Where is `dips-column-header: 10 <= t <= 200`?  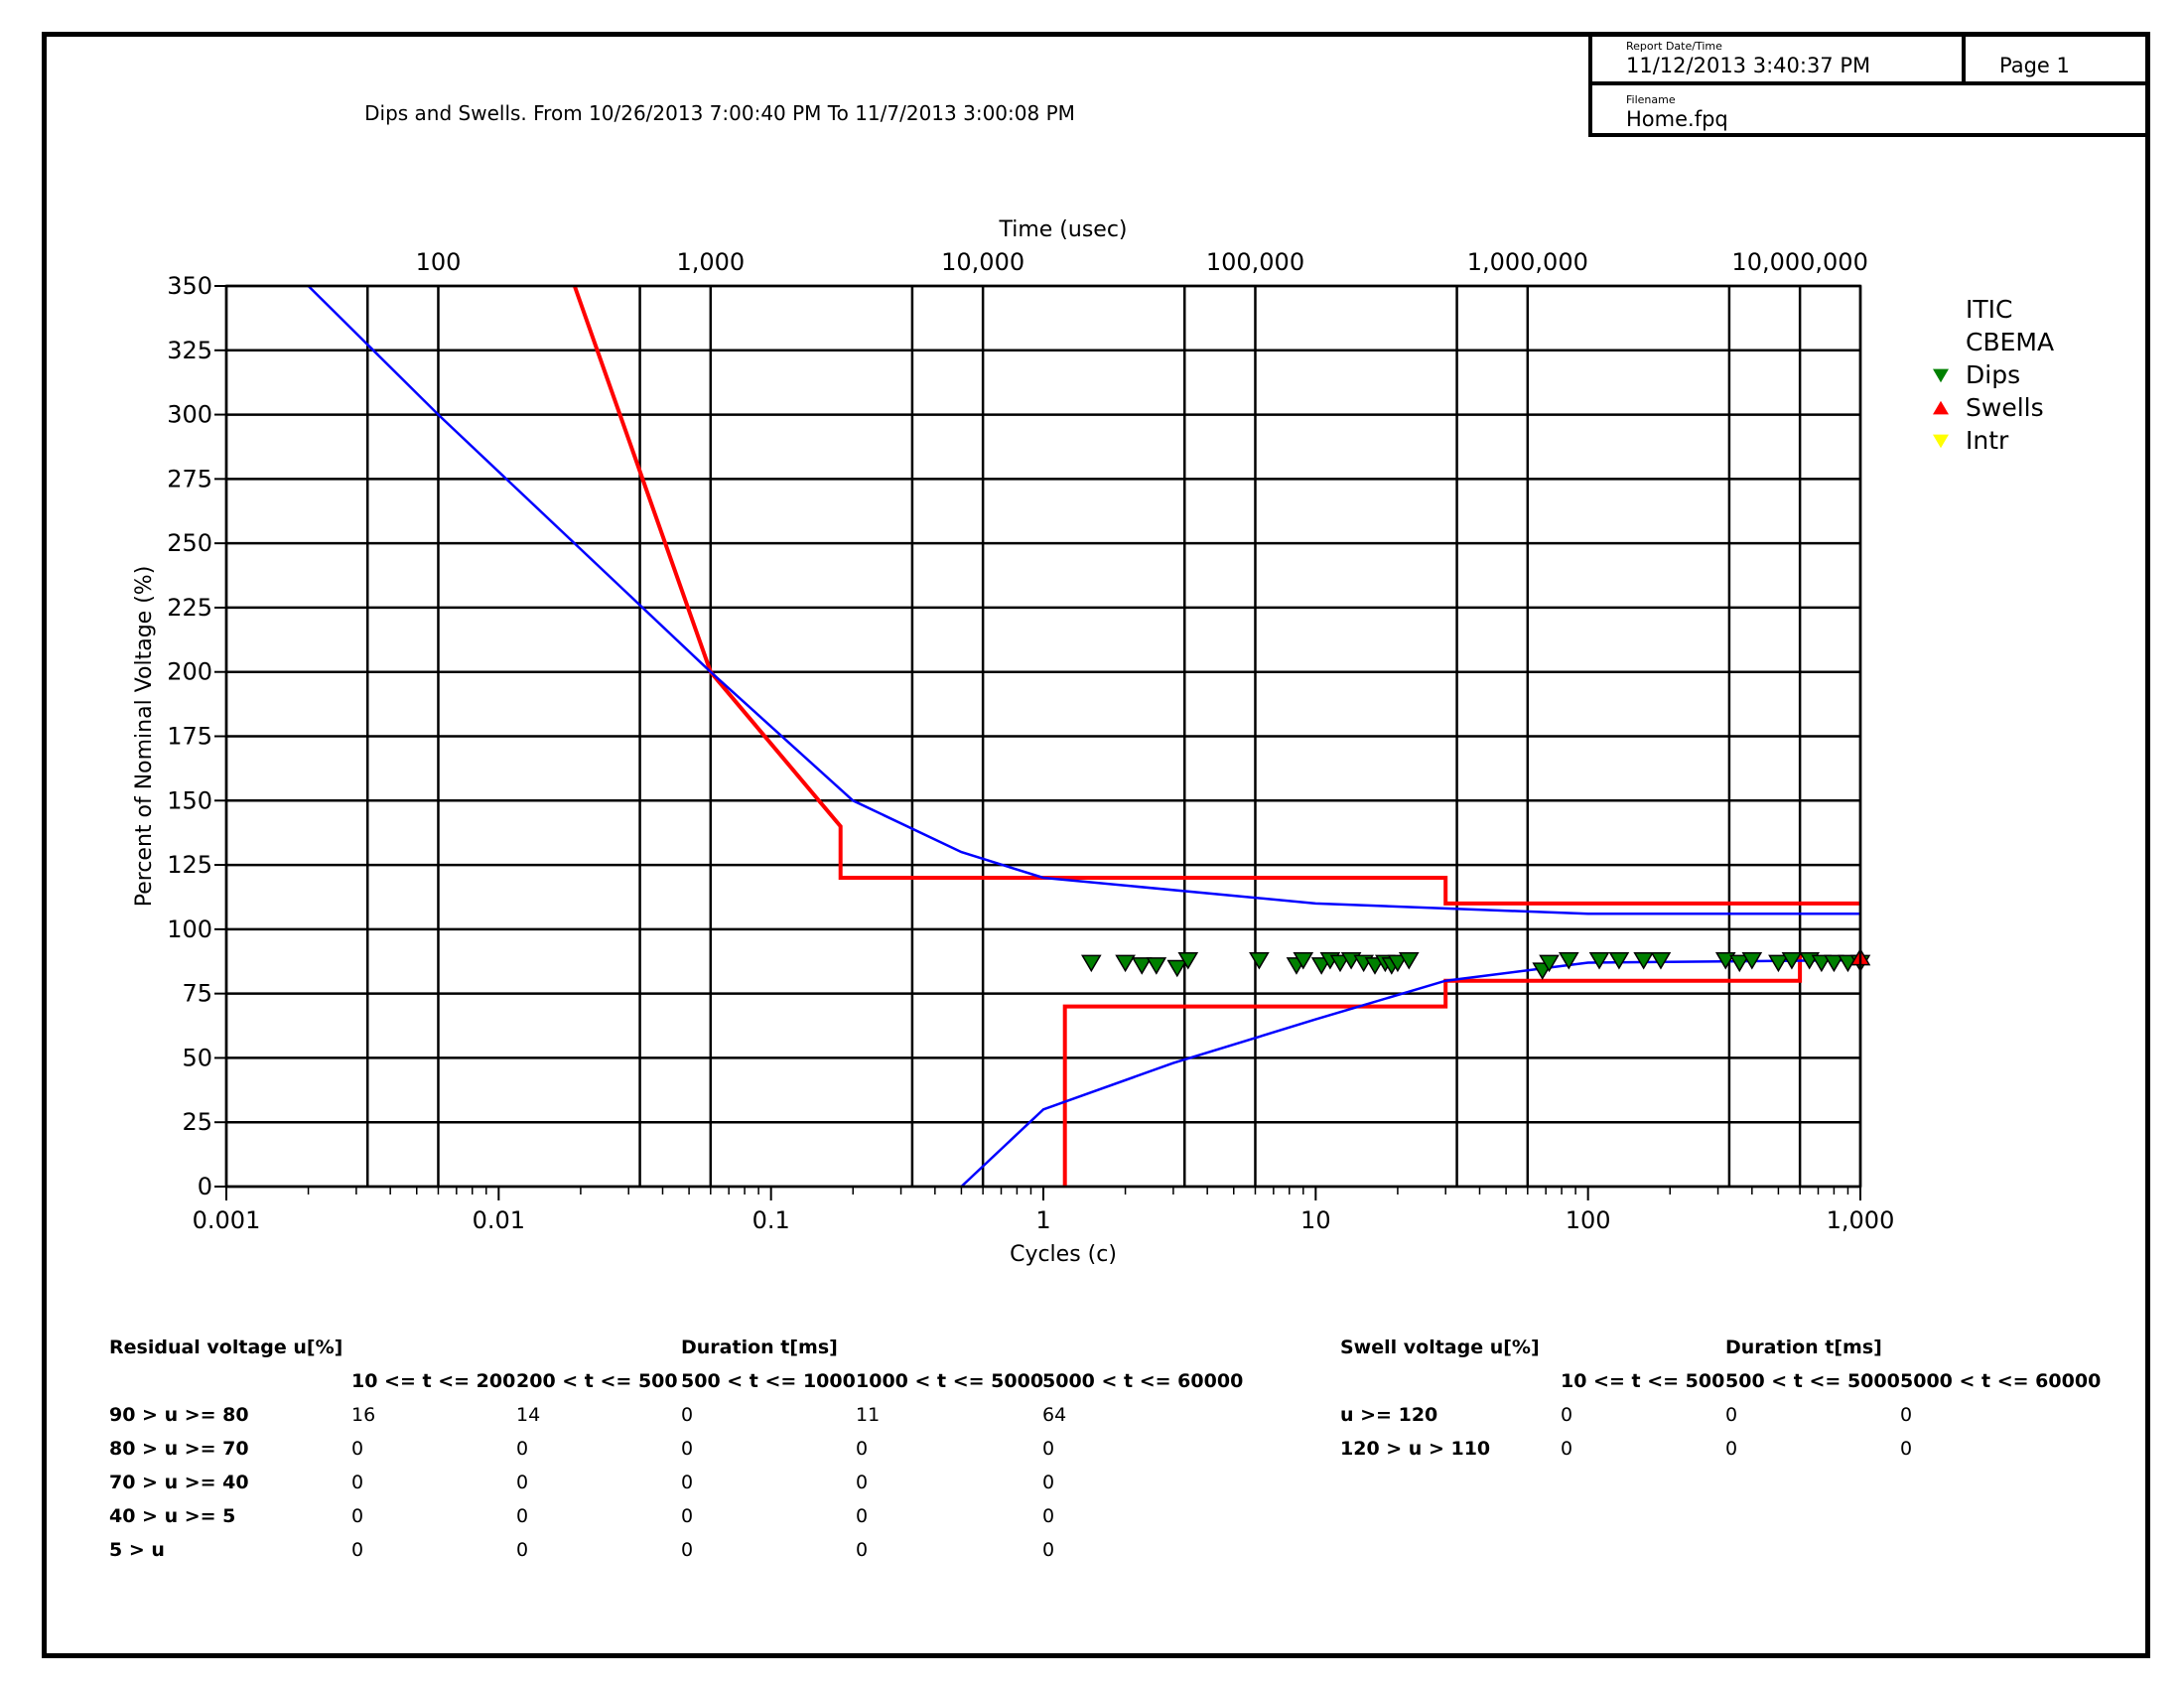
dips-column-header: 10 <= t <= 200 is located at coordinates (433, 1381).